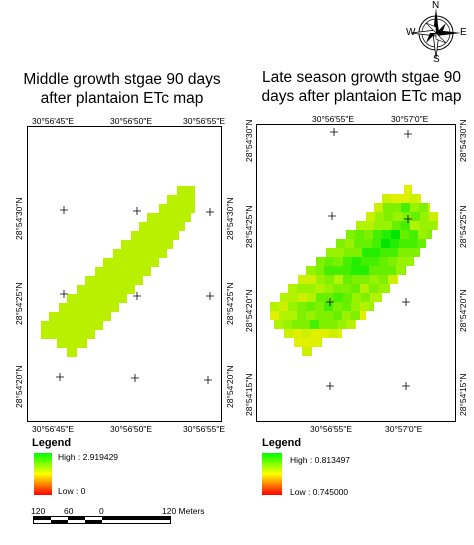 The width and height of the screenshot is (474, 545). I want to click on scale-bar, so click(102, 520).